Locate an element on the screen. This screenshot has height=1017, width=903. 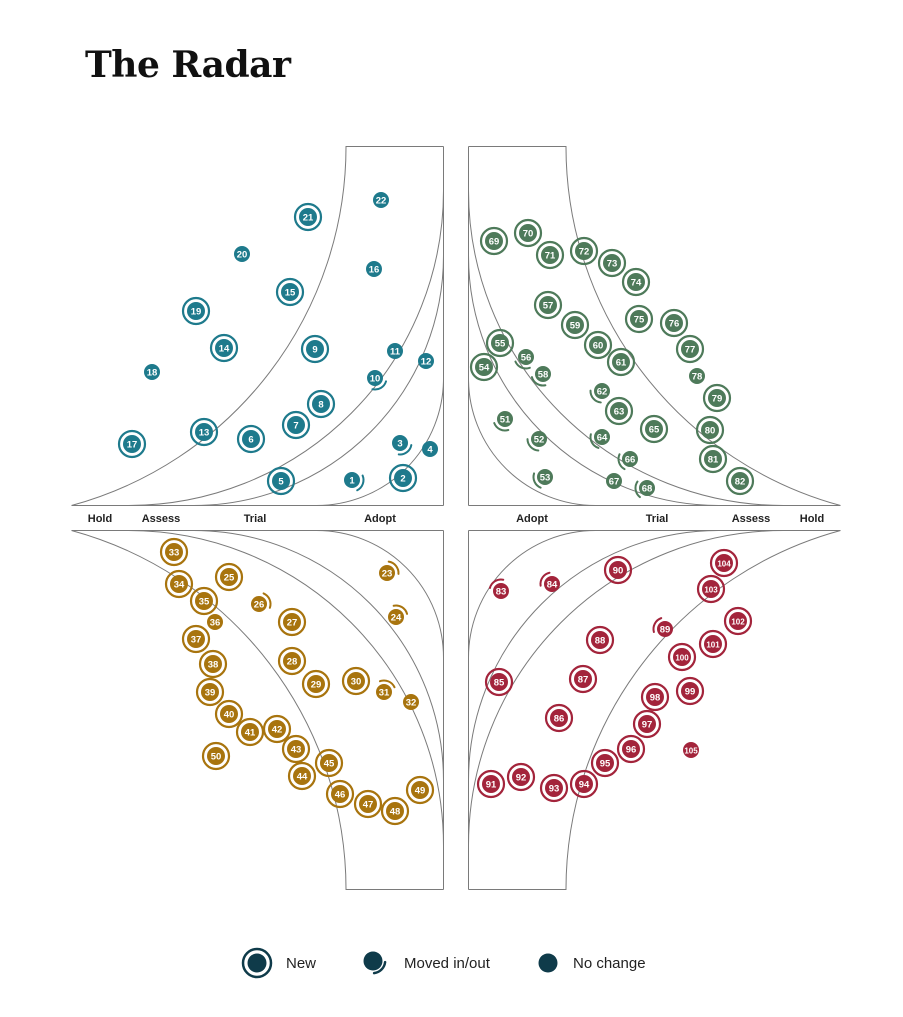
blip-99: 99 is located at coordinates (690, 691).